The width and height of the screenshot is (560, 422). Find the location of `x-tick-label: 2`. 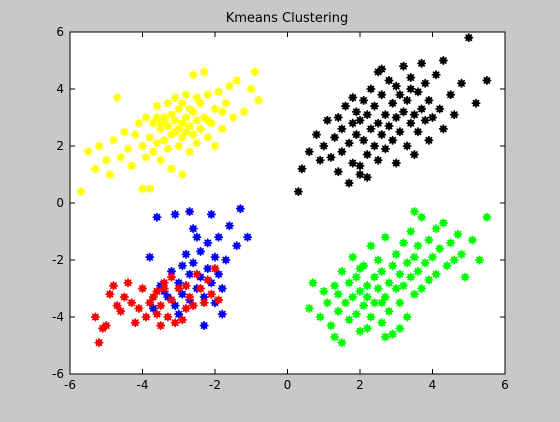

x-tick-label: 2 is located at coordinates (360, 385).